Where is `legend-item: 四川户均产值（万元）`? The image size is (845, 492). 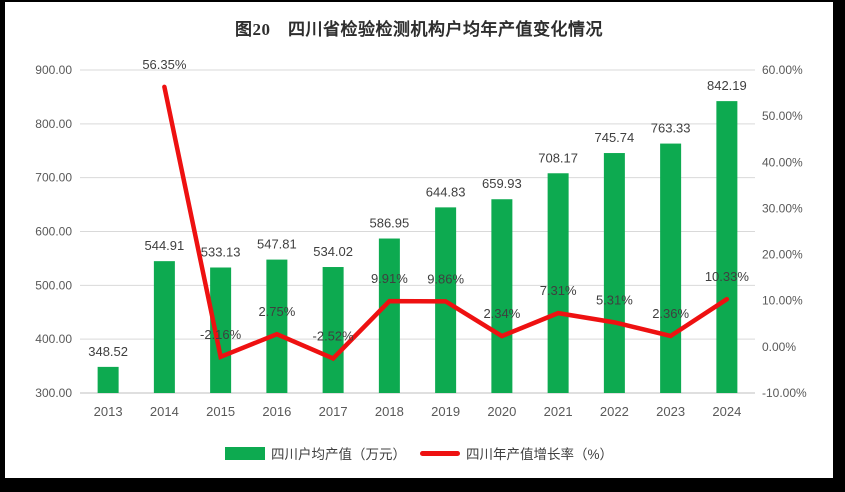
legend-item: 四川户均产值（万元） is located at coordinates (315, 453).